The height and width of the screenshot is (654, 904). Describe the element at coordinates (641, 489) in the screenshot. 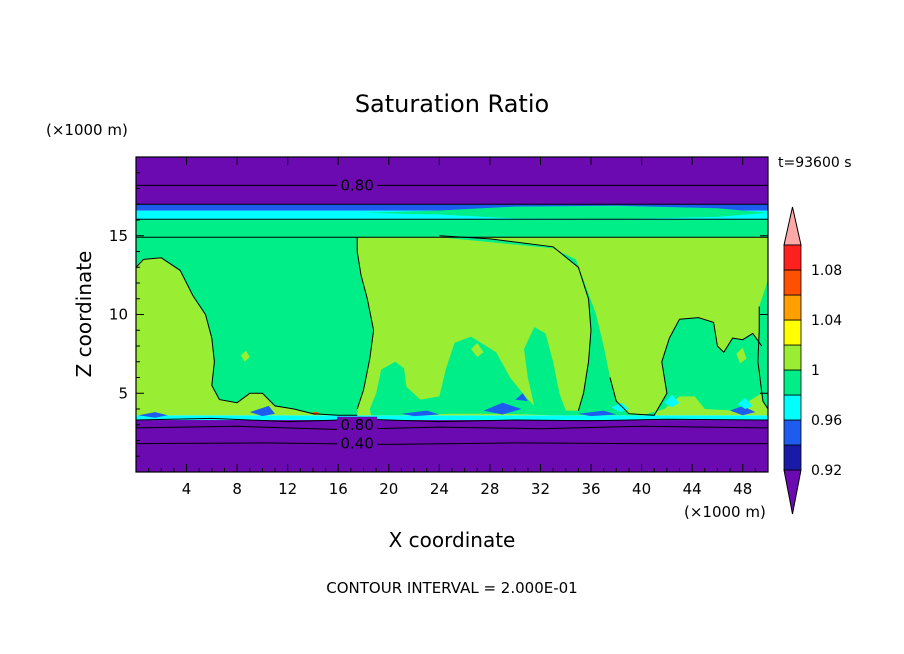

I see `x-tick-label: 40` at that location.